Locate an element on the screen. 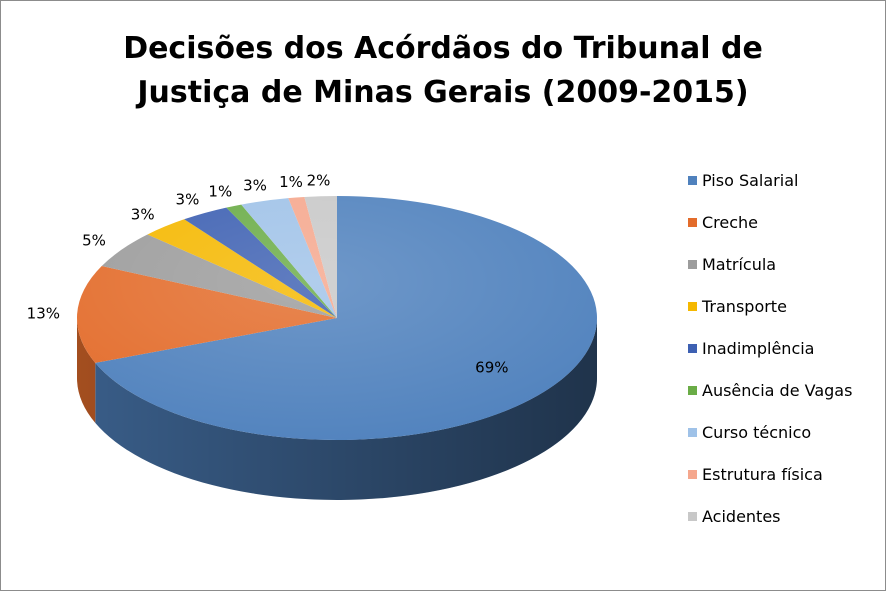 Image resolution: width=886 pixels, height=591 pixels. legend-label-inadimplência: Inadimplência is located at coordinates (758, 348).